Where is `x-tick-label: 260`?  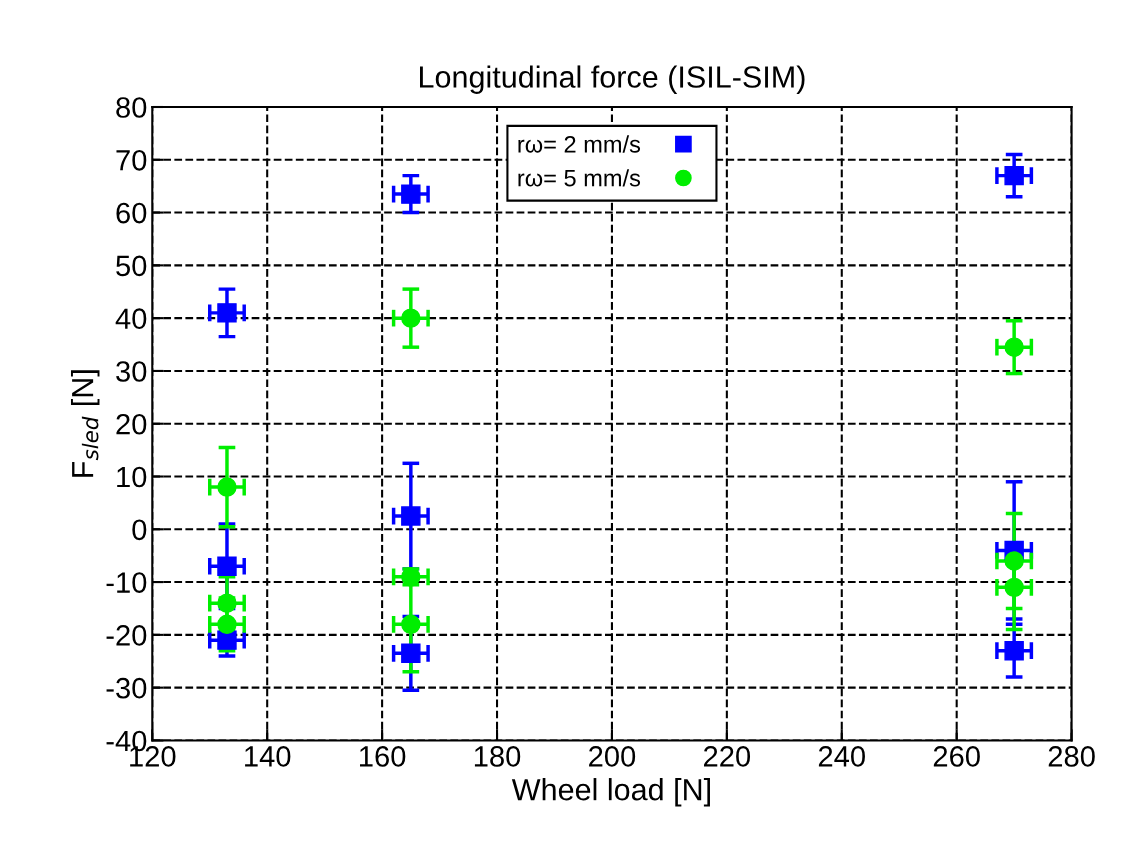 x-tick-label: 260 is located at coordinates (956, 756).